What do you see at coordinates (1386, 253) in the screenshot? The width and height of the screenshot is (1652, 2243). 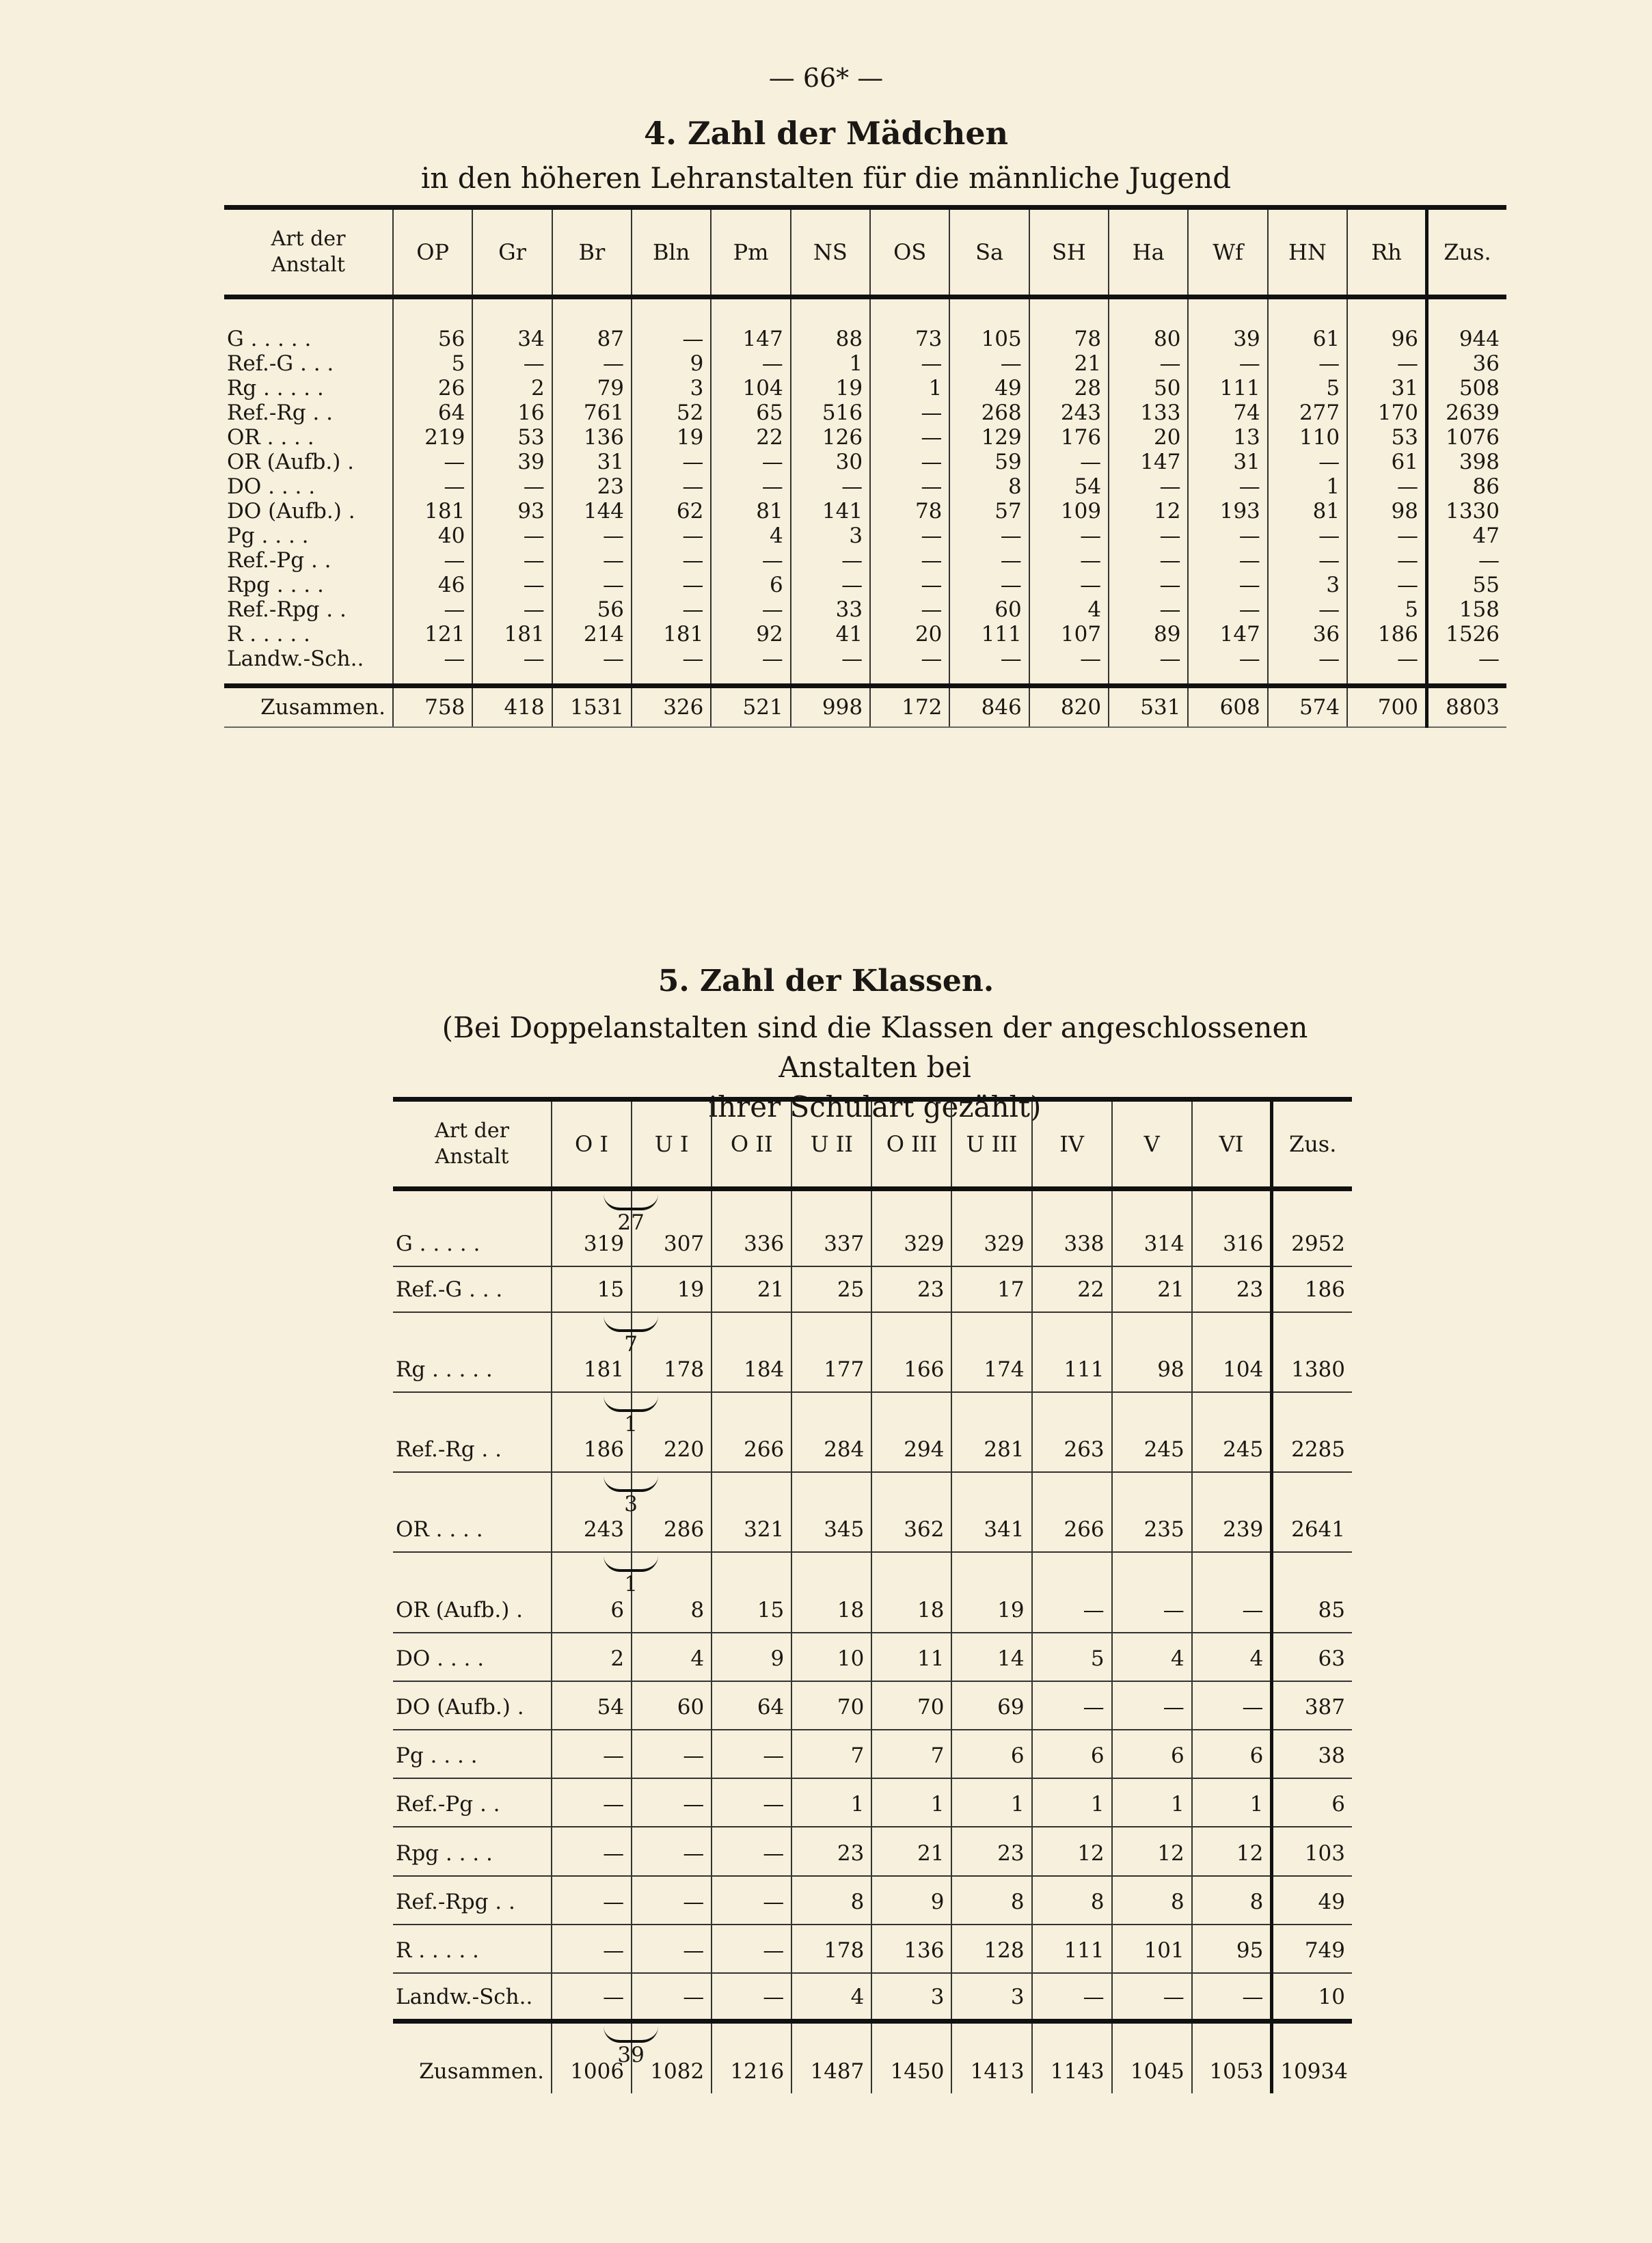 I see `column-header: Rh` at bounding box center [1386, 253].